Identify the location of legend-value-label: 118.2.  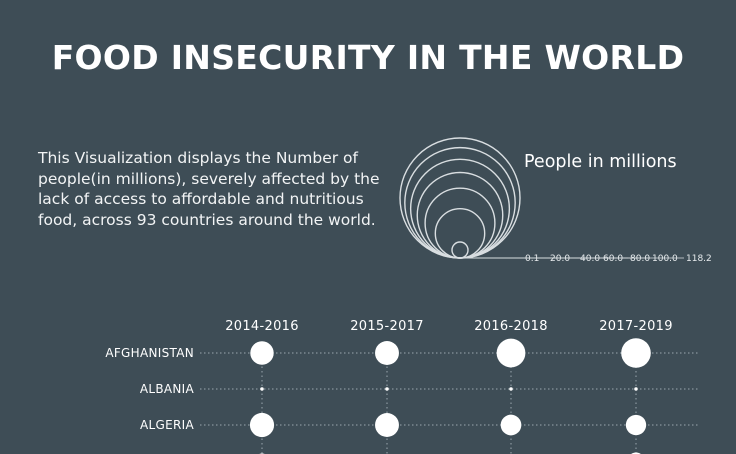
(699, 259).